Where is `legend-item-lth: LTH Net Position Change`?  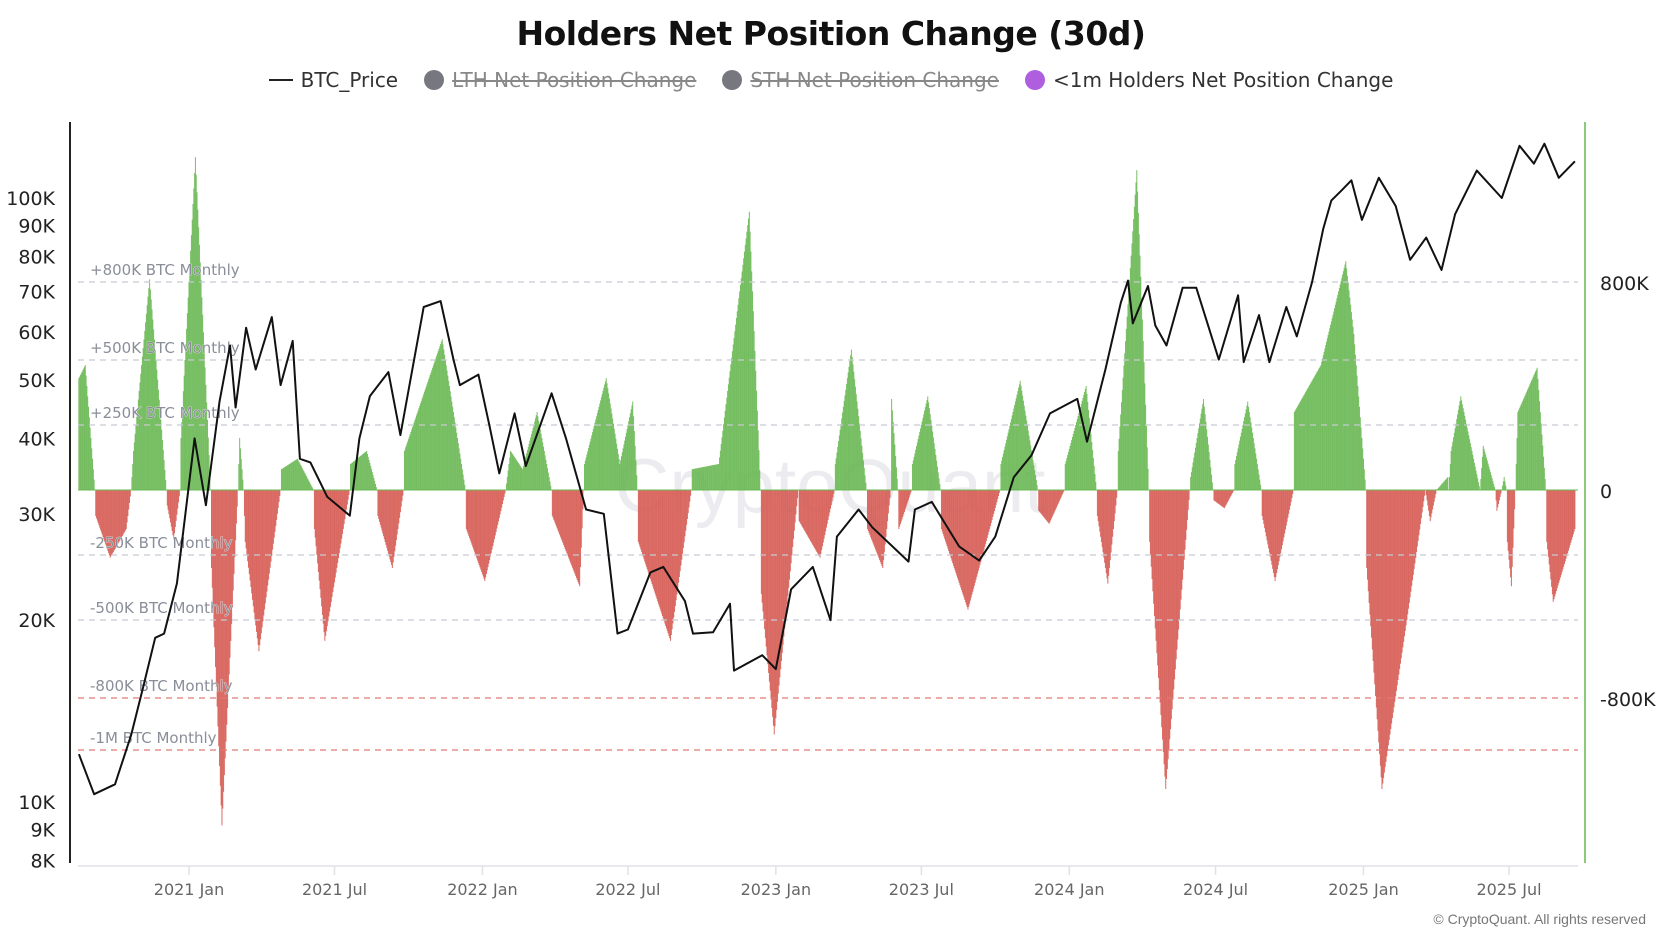
legend-item-lth: LTH Net Position Change is located at coordinates (560, 80).